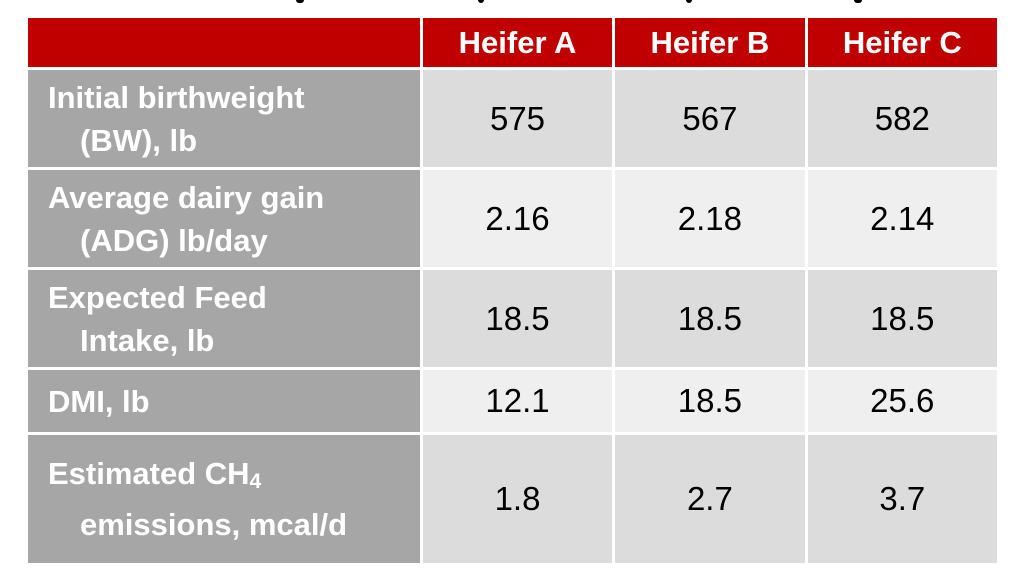 The width and height of the screenshot is (1024, 587). I want to click on row-label-line2: (ADG) lb/day, so click(174, 240).